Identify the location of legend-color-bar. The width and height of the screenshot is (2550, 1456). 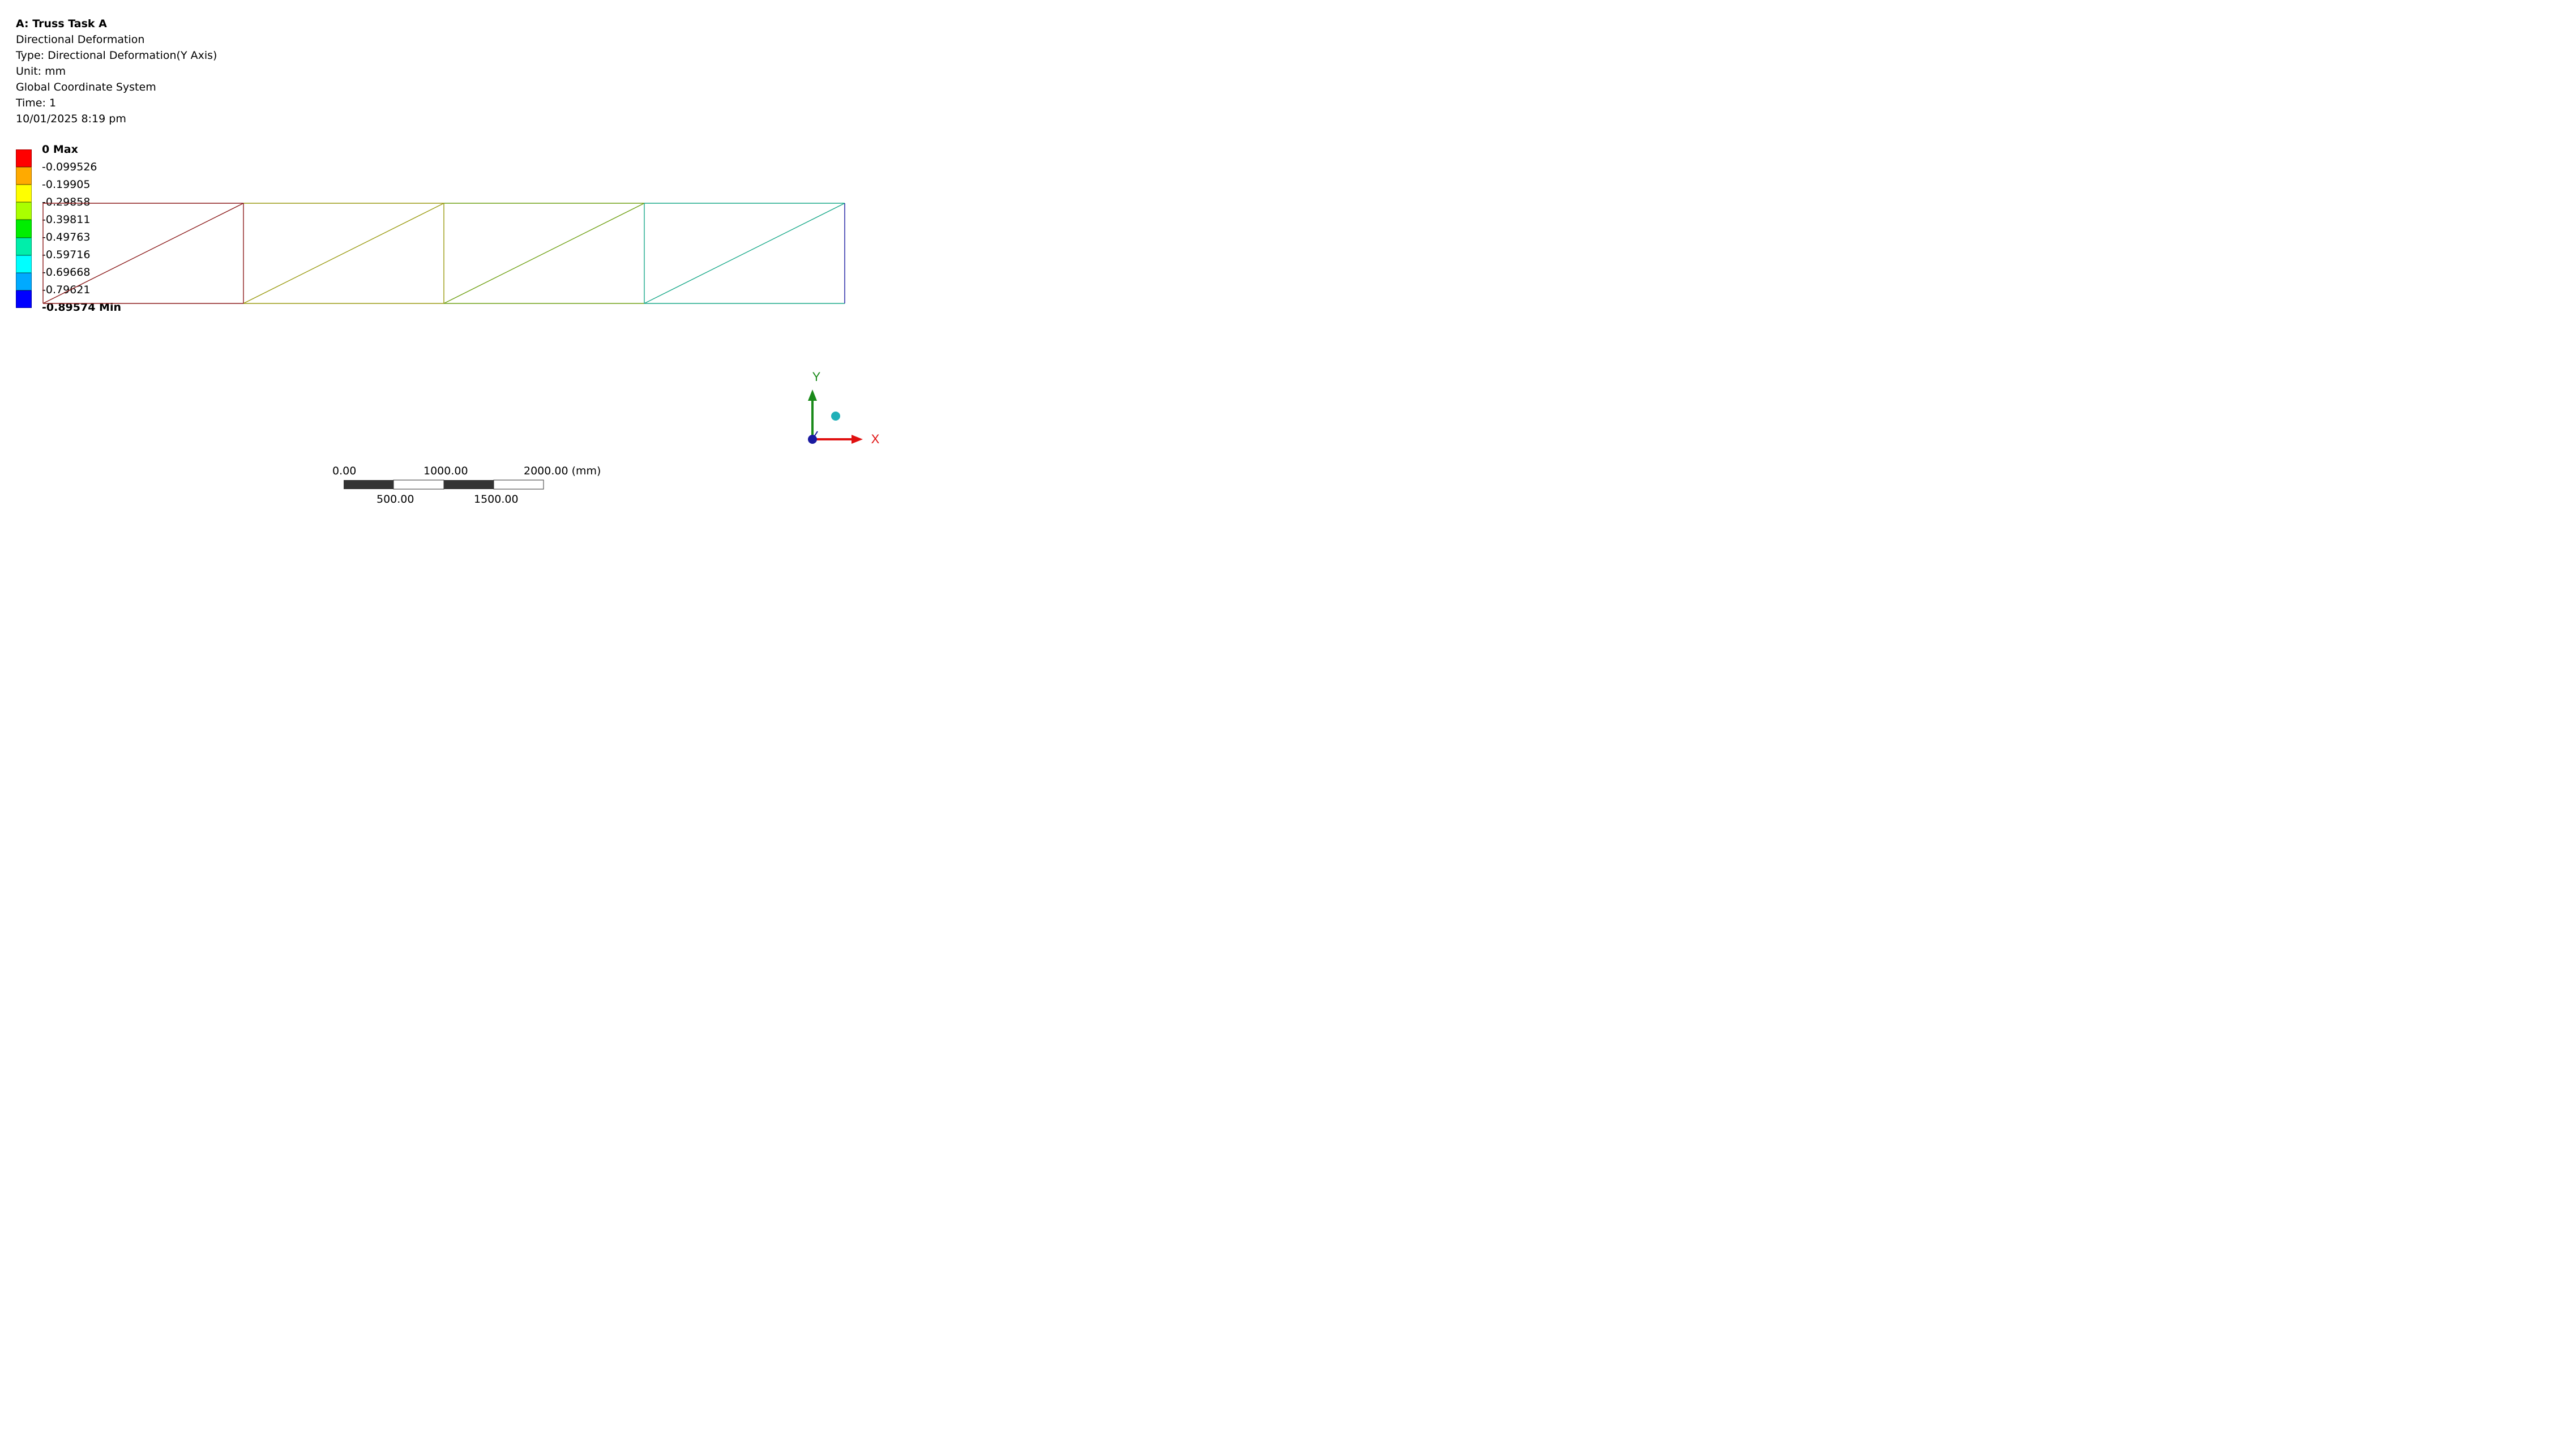
(24, 228).